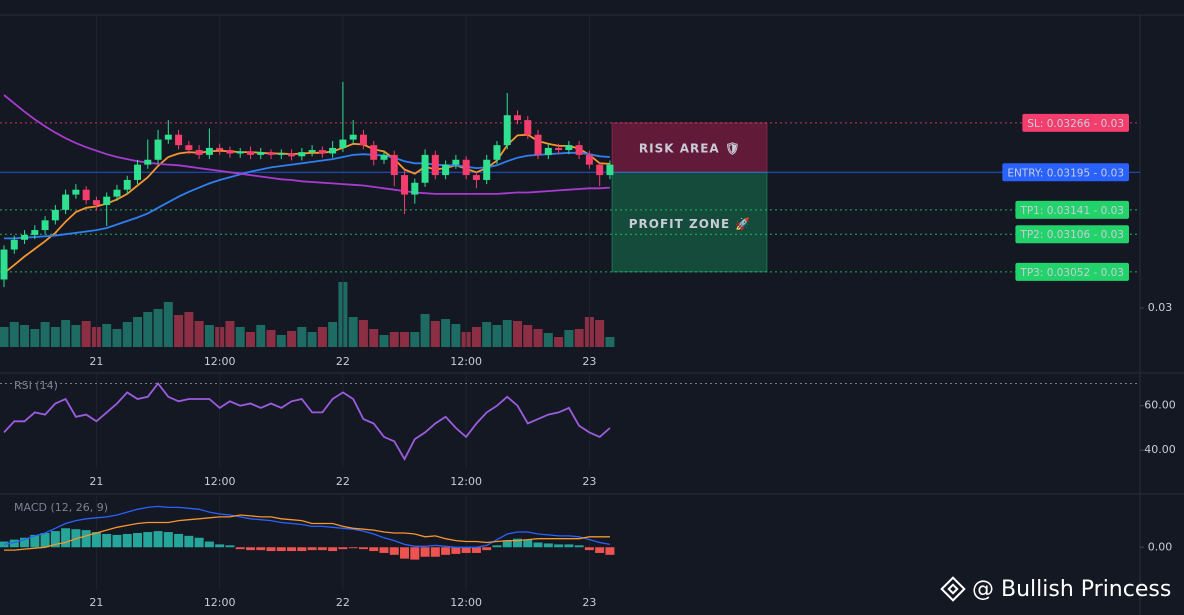 The height and width of the screenshot is (615, 1184). Describe the element at coordinates (1160, 405) in the screenshot. I see `y-tick-label: 60.00` at that location.